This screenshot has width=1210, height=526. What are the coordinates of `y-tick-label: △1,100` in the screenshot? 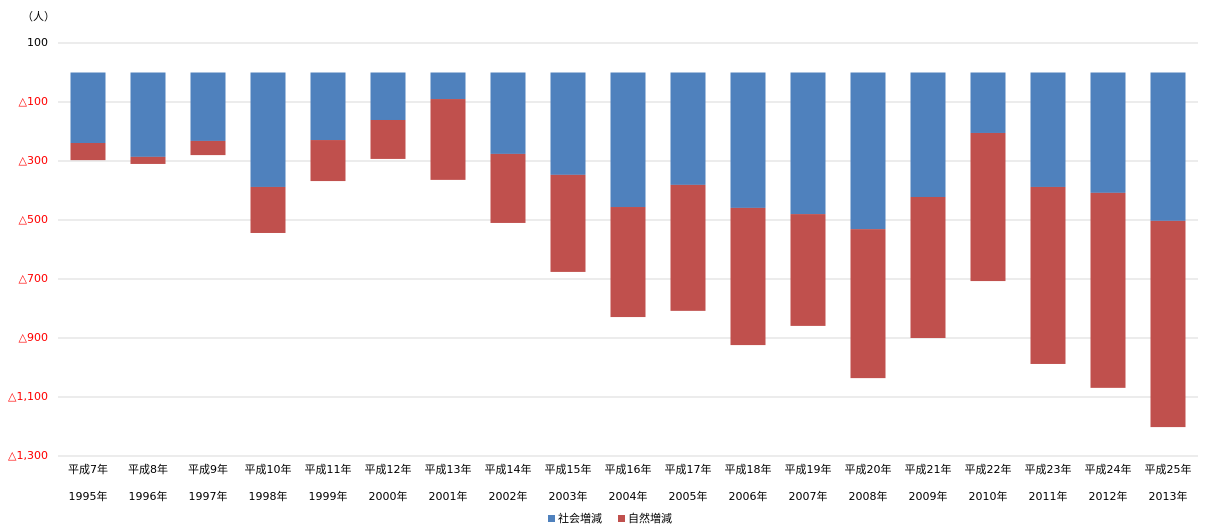 It's located at (28, 396).